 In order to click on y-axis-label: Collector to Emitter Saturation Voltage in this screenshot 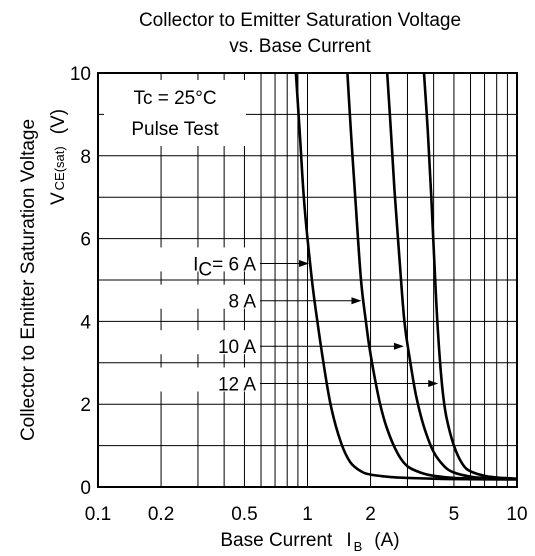, I will do `click(28, 280)`.